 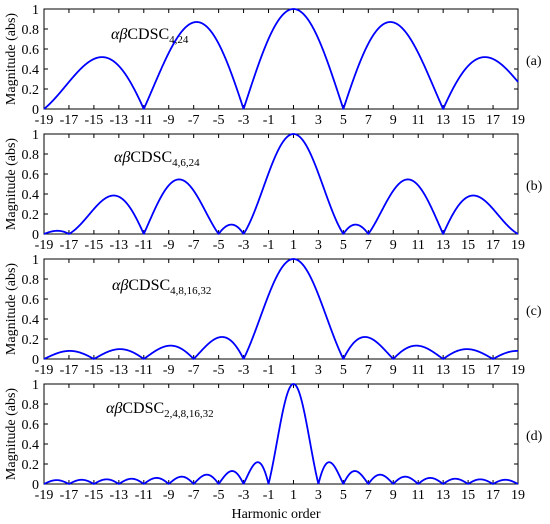 What do you see at coordinates (186, 163) in the screenshot?
I see `annotation-subscript: 4,6,24` at bounding box center [186, 163].